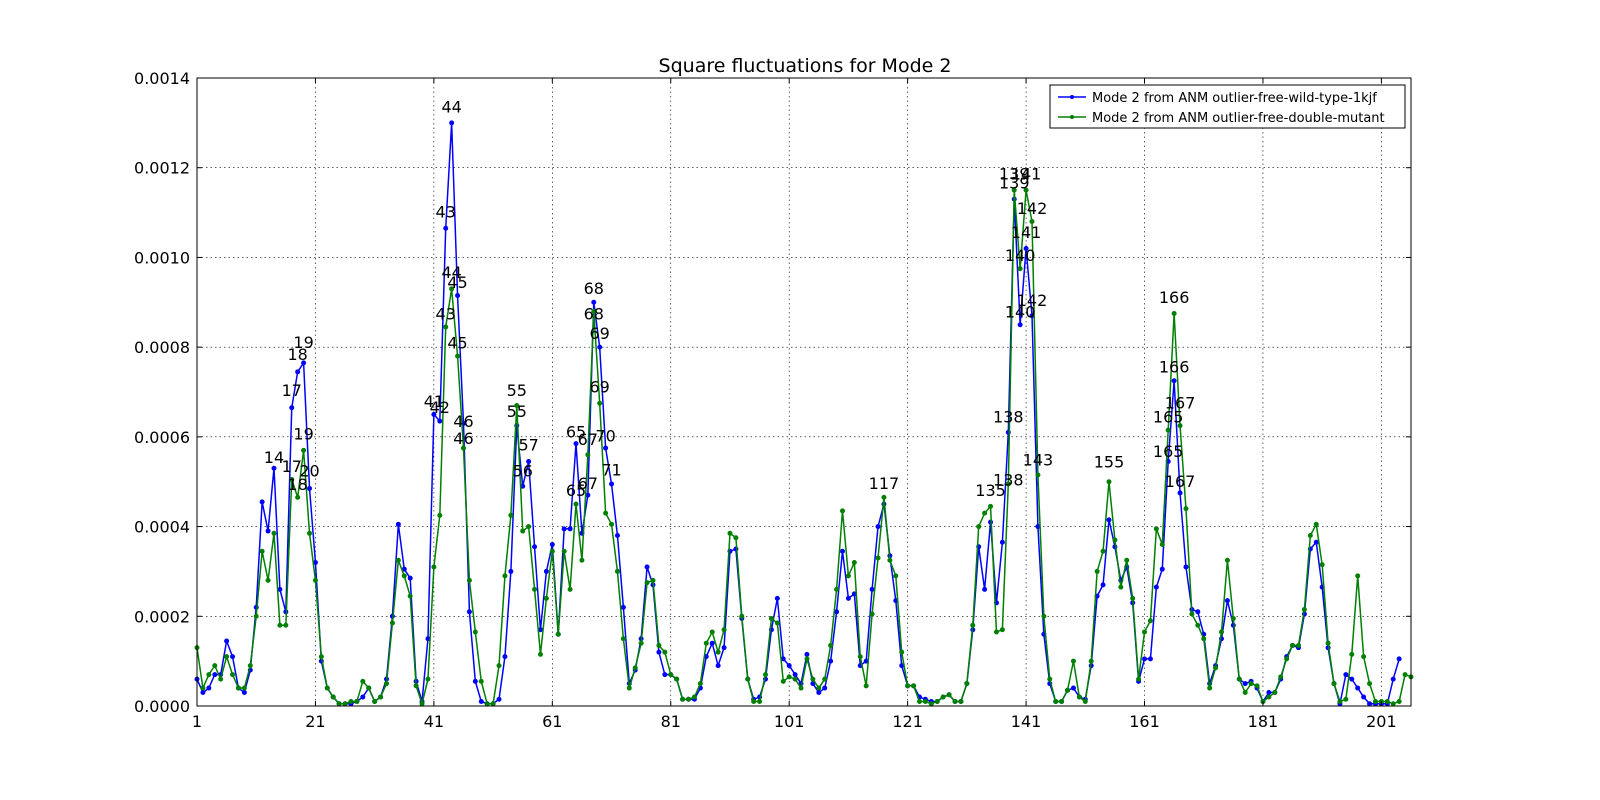  Describe the element at coordinates (162, 78) in the screenshot. I see `y-tick-label: 0.0014` at that location.